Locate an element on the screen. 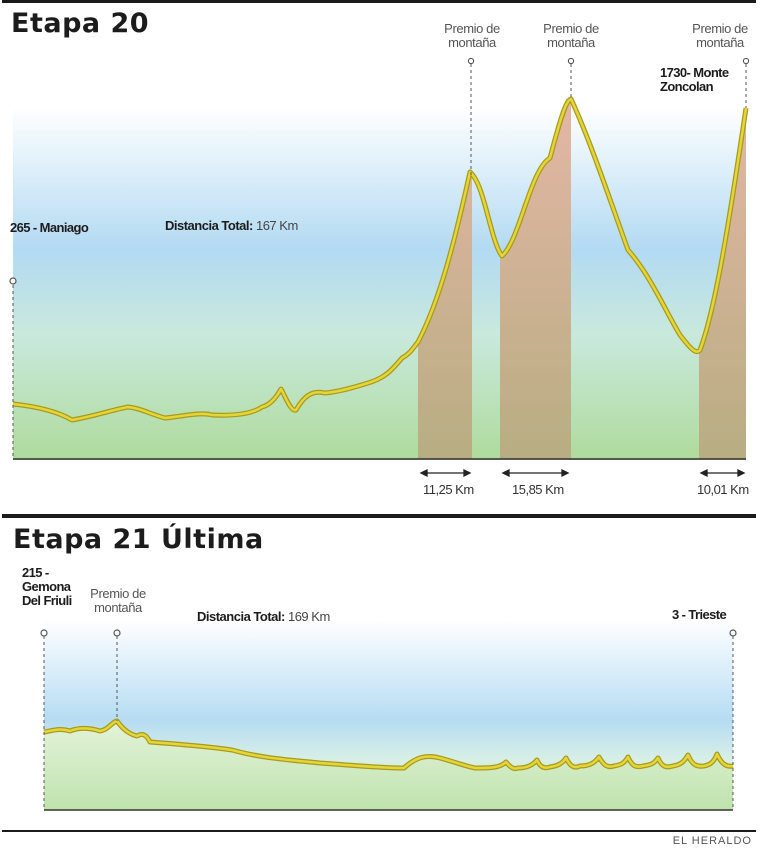  stage21-start-marker-dot is located at coordinates (44, 633).